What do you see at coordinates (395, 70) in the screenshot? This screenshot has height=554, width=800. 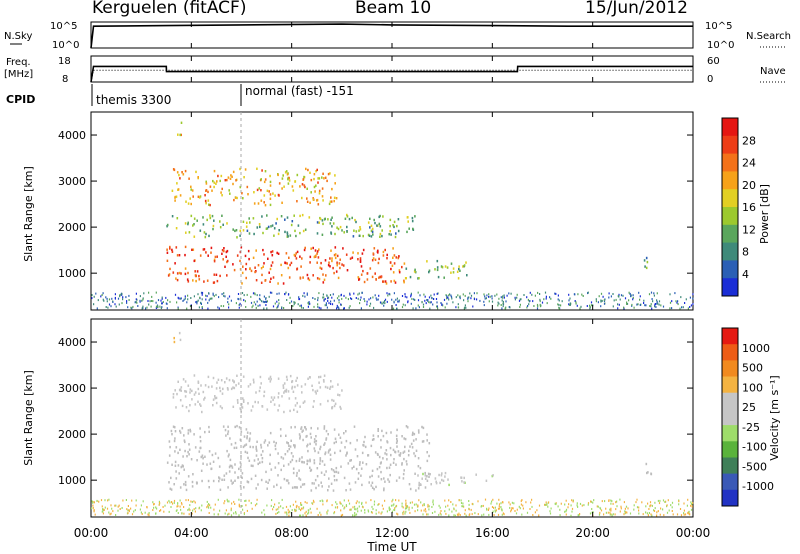 I see `freq-strip: Freq. [MHz] 18 8 60 0 Nave` at bounding box center [395, 70].